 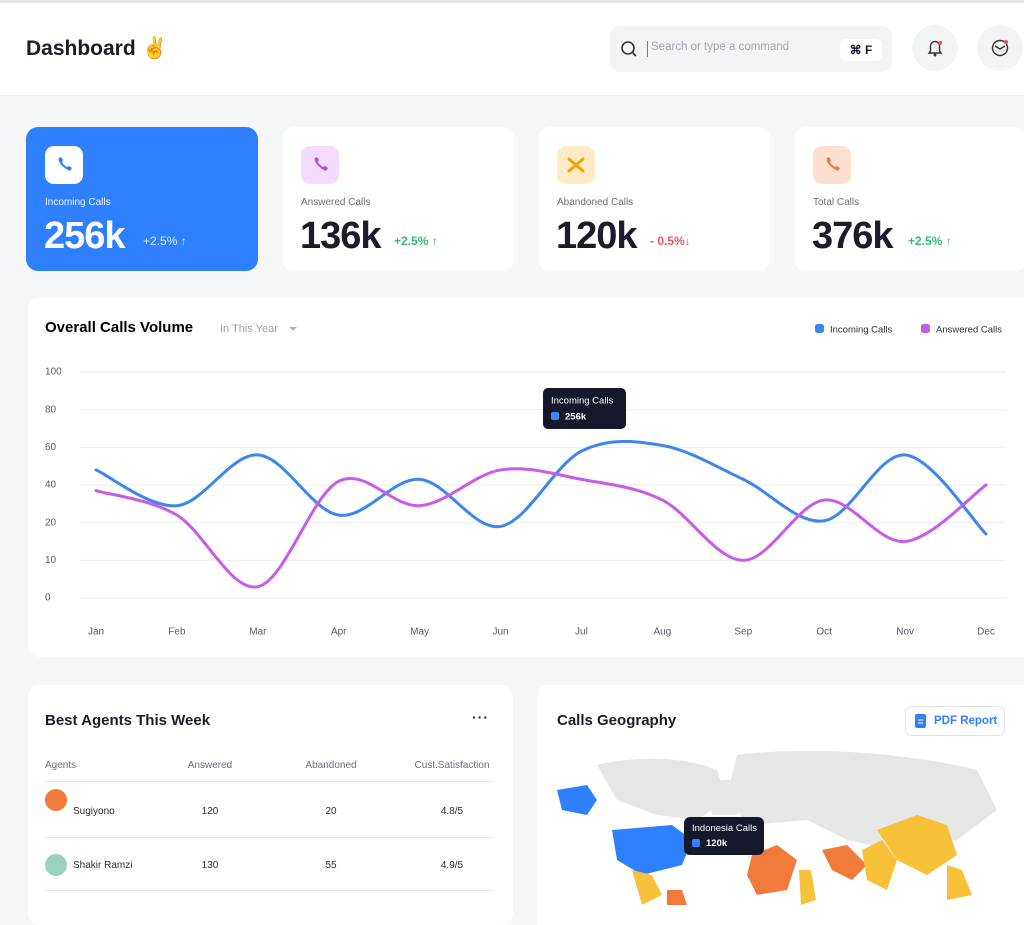 I want to click on cell: 55, so click(x=331, y=865).